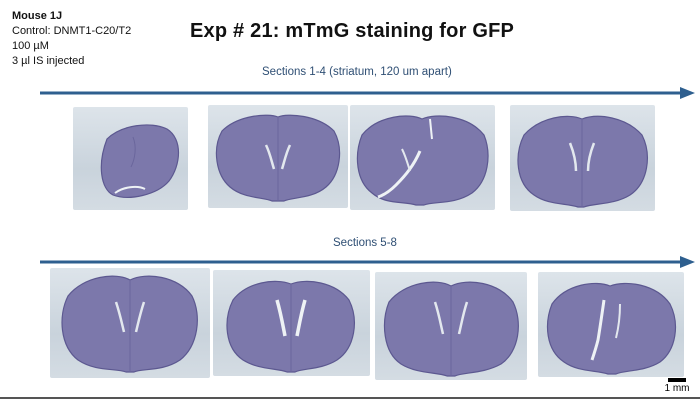 This screenshot has width=700, height=400. What do you see at coordinates (37, 16) in the screenshot?
I see `mouse-label: Mouse 1J` at bounding box center [37, 16].